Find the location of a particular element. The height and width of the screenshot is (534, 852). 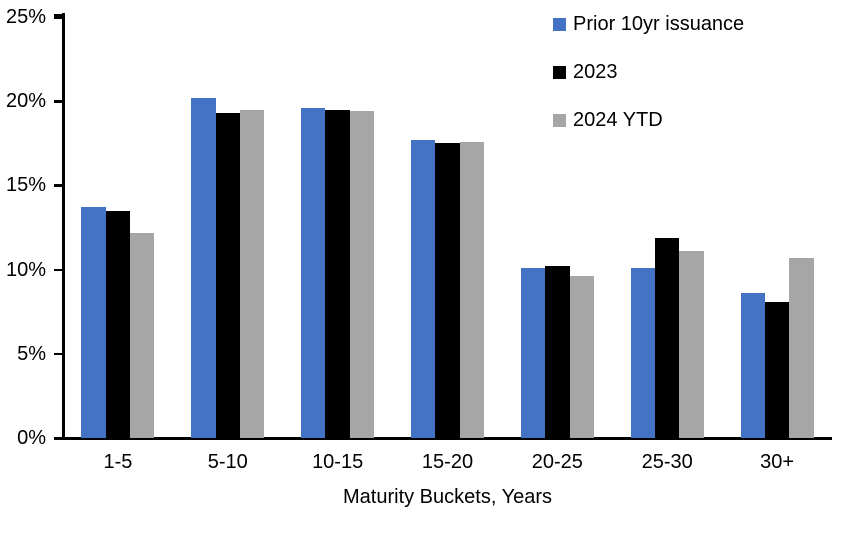

legend-item: 2024 YTD is located at coordinates (648, 120).